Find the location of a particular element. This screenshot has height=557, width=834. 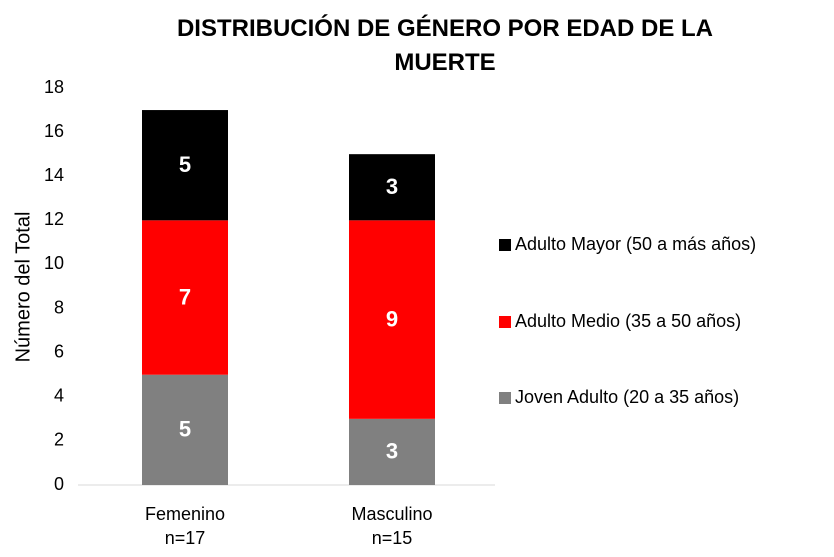

y-tick-label: 18 is located at coordinates (54, 87).